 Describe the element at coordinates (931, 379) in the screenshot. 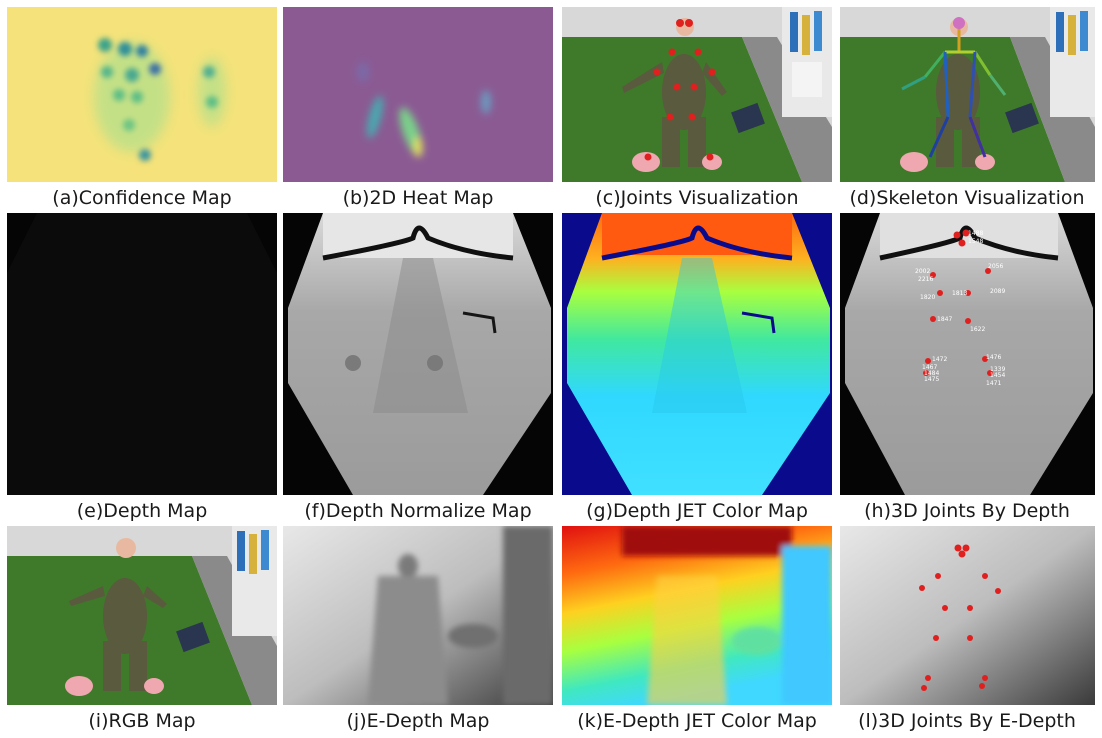

I see `depth-label: 1475` at that location.